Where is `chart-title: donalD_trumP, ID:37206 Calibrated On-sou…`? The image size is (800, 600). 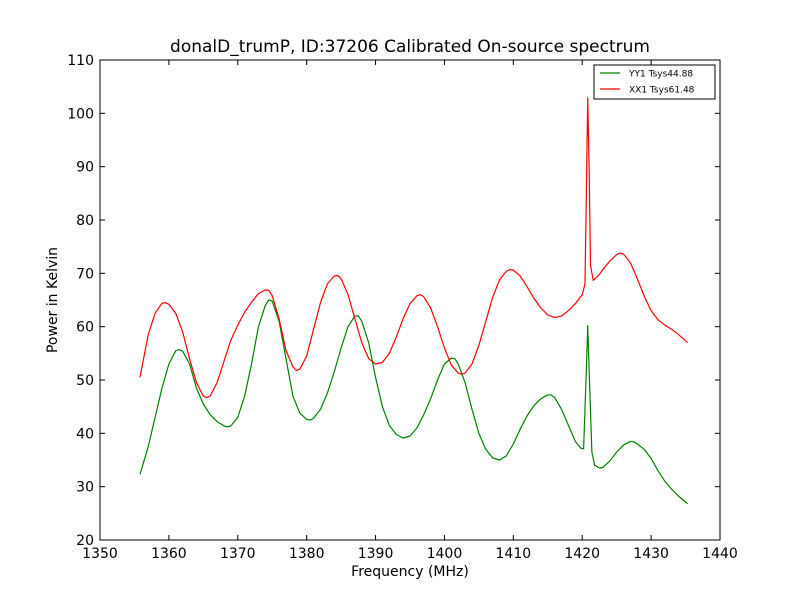
chart-title: donalD_trumP, ID:37206 Calibrated On-sou… is located at coordinates (410, 47).